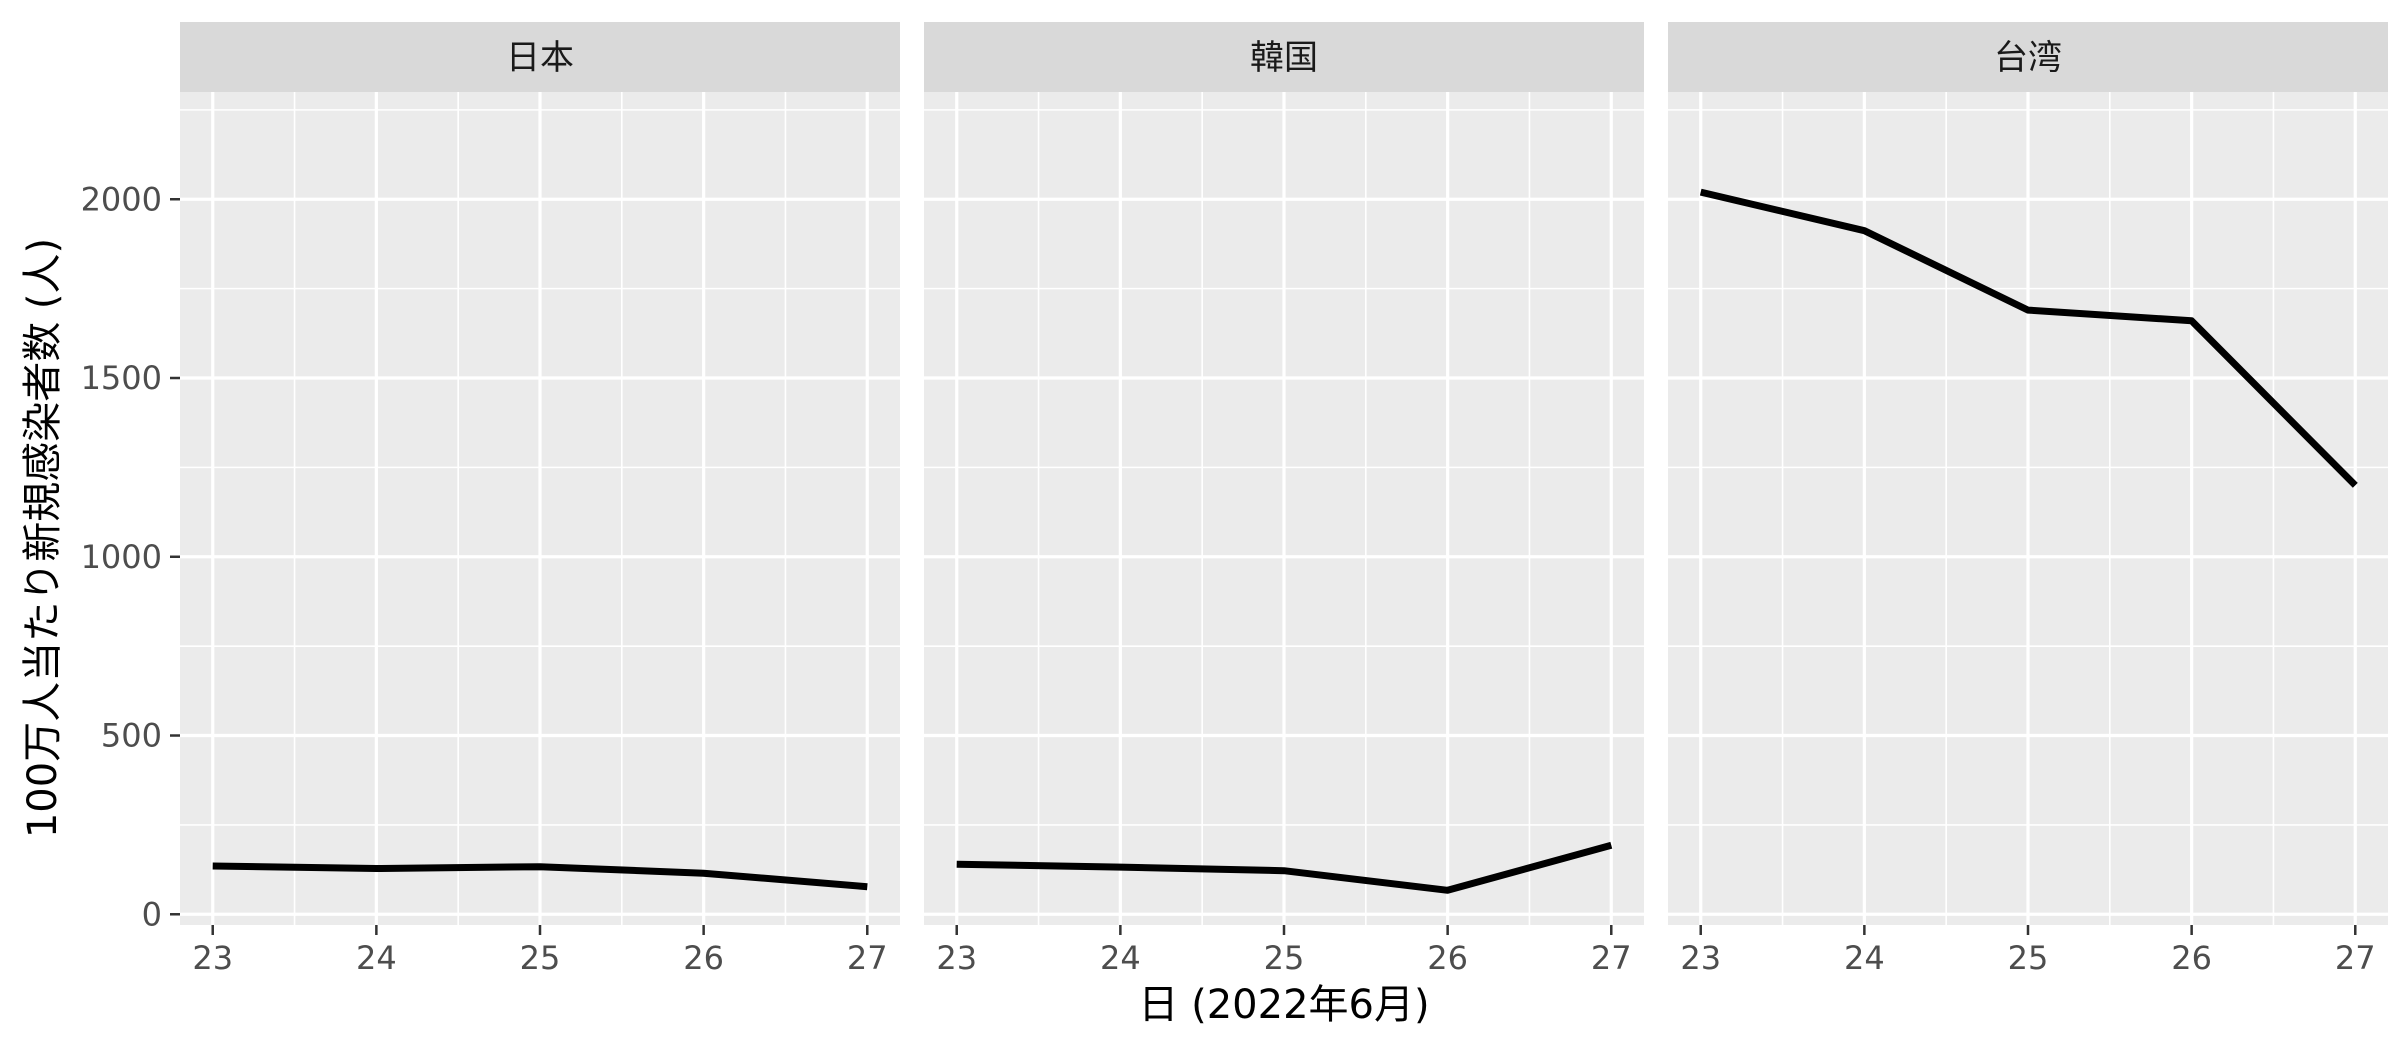 This screenshot has width=2400, height=1050. What do you see at coordinates (1283, 1005) in the screenshot?
I see `x-axis-title: 日 (2022年6月)` at bounding box center [1283, 1005].